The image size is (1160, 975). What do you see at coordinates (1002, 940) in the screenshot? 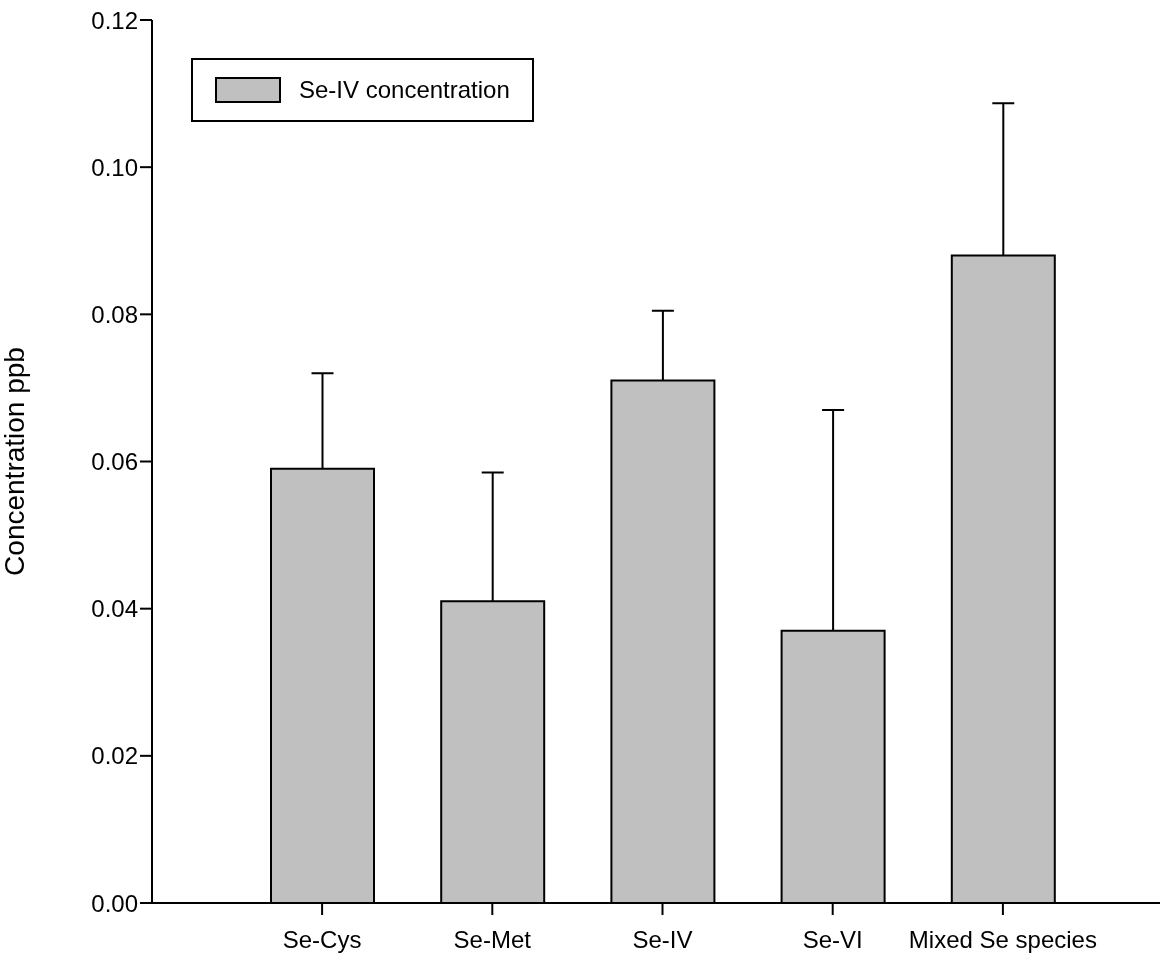
I see `x-tick-label: Mixed Se species` at bounding box center [1002, 940].